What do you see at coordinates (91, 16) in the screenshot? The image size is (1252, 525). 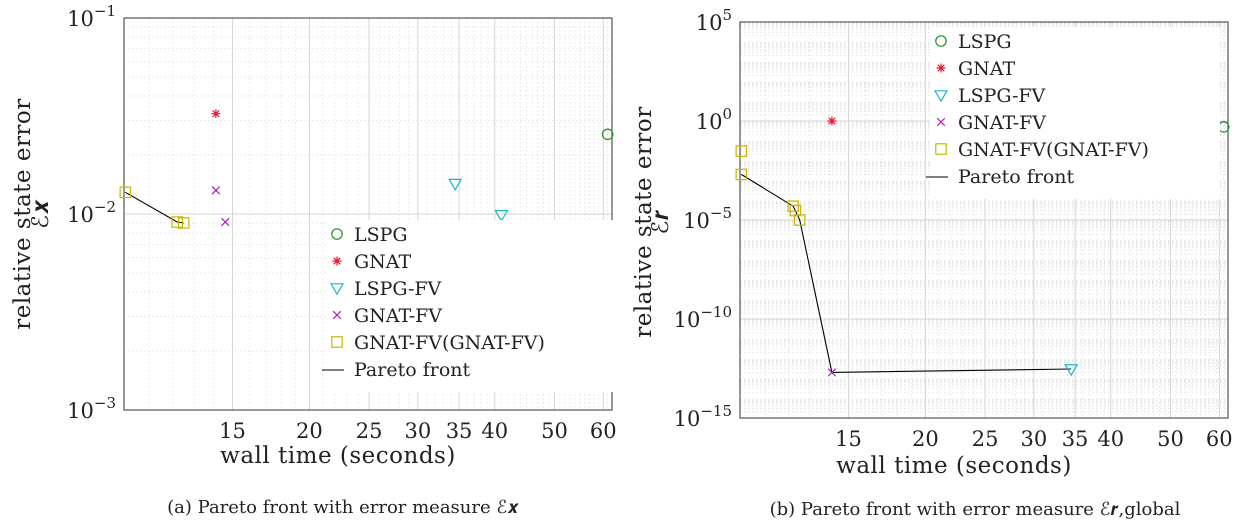 I see `y-tick-label: 10⁻¹` at bounding box center [91, 16].